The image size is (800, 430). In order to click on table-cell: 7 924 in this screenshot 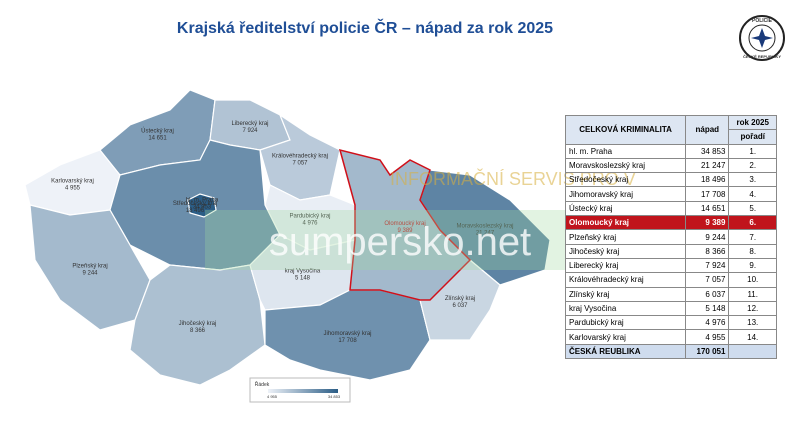, I will do `click(707, 265)`.